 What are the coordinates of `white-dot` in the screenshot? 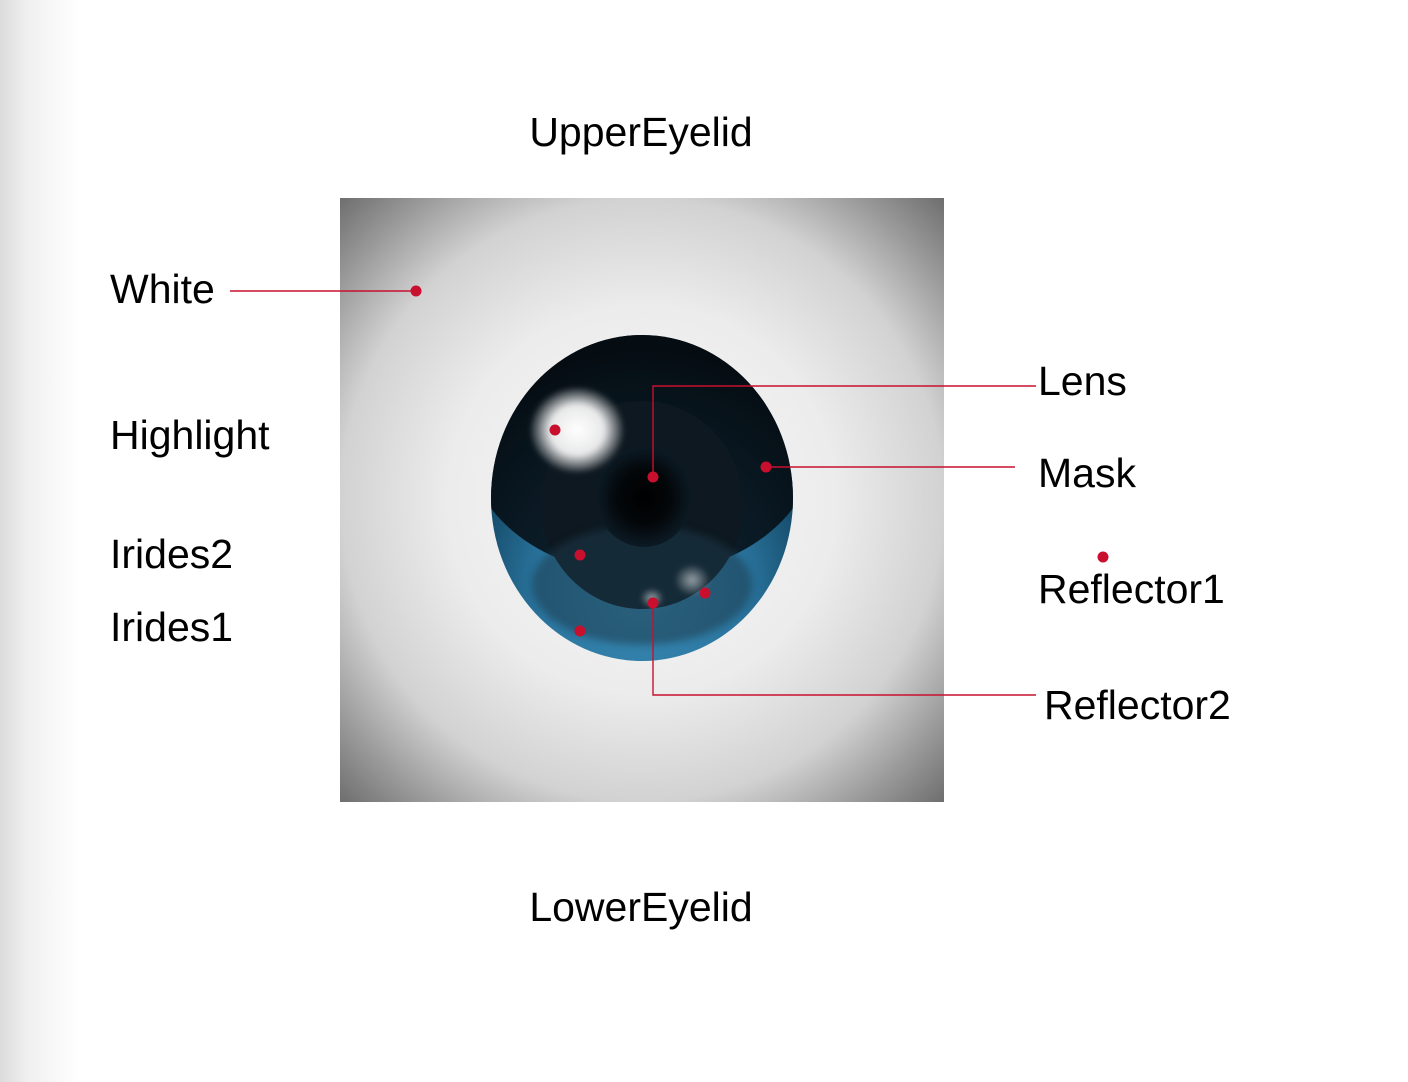 It's located at (416, 291).